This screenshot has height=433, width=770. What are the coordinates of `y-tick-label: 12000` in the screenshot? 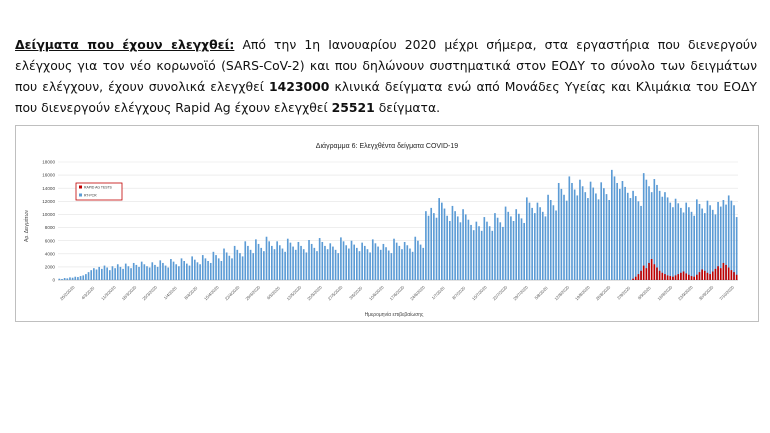 It's located at (48, 201).